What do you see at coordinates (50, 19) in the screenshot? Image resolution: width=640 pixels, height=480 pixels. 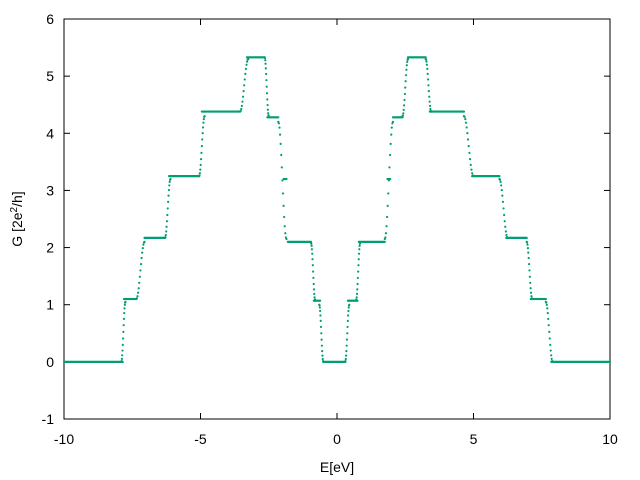 I see `y-tick-label: 6` at bounding box center [50, 19].